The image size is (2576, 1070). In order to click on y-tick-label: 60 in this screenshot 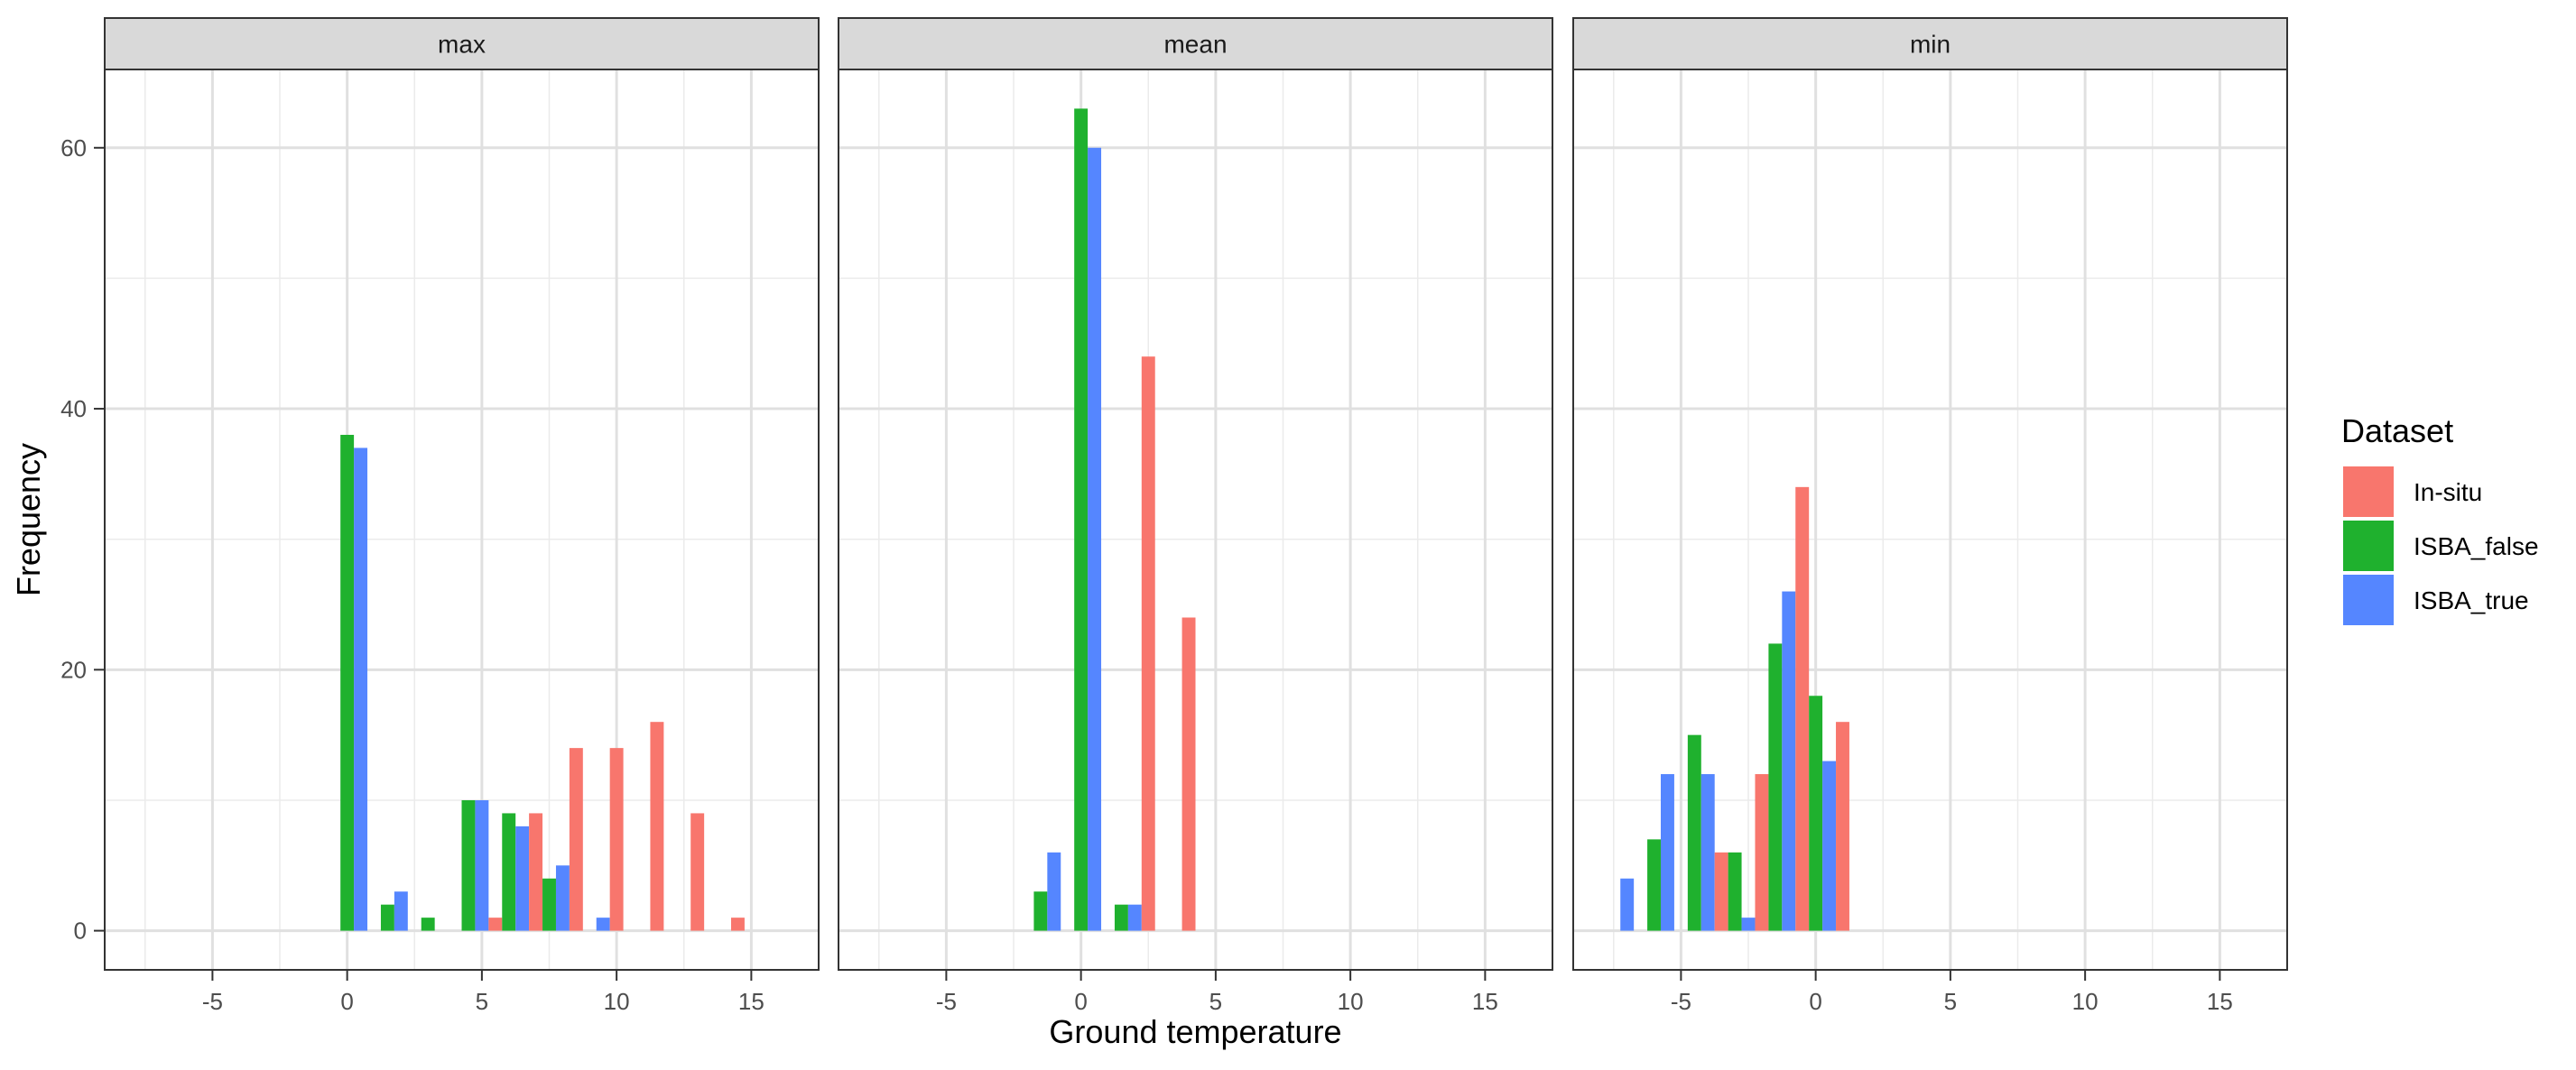, I will do `click(73, 148)`.